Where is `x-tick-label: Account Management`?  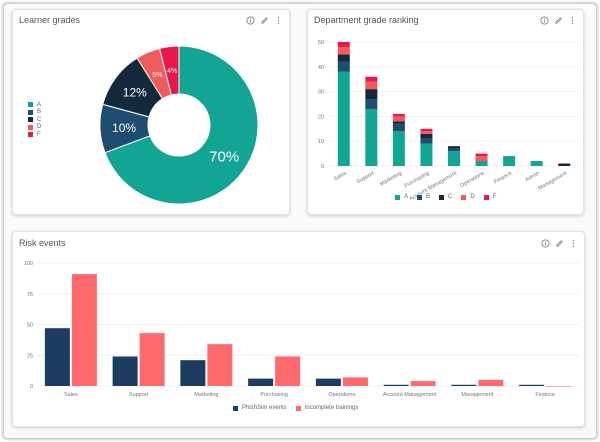
x-tick-label: Account Management is located at coordinates (410, 395).